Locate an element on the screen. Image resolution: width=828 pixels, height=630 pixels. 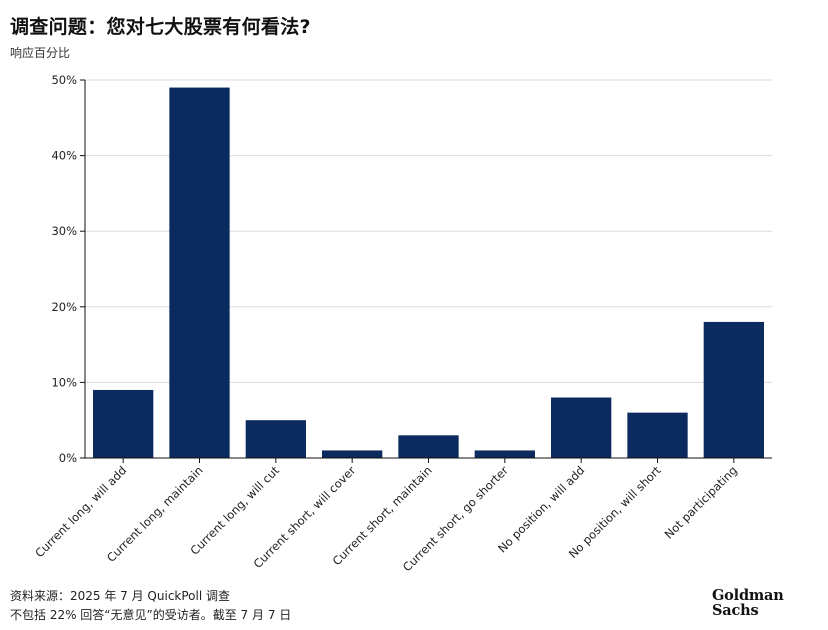
chart-title: 调查问题：您对七大股票有何看法? is located at coordinates (160, 27).